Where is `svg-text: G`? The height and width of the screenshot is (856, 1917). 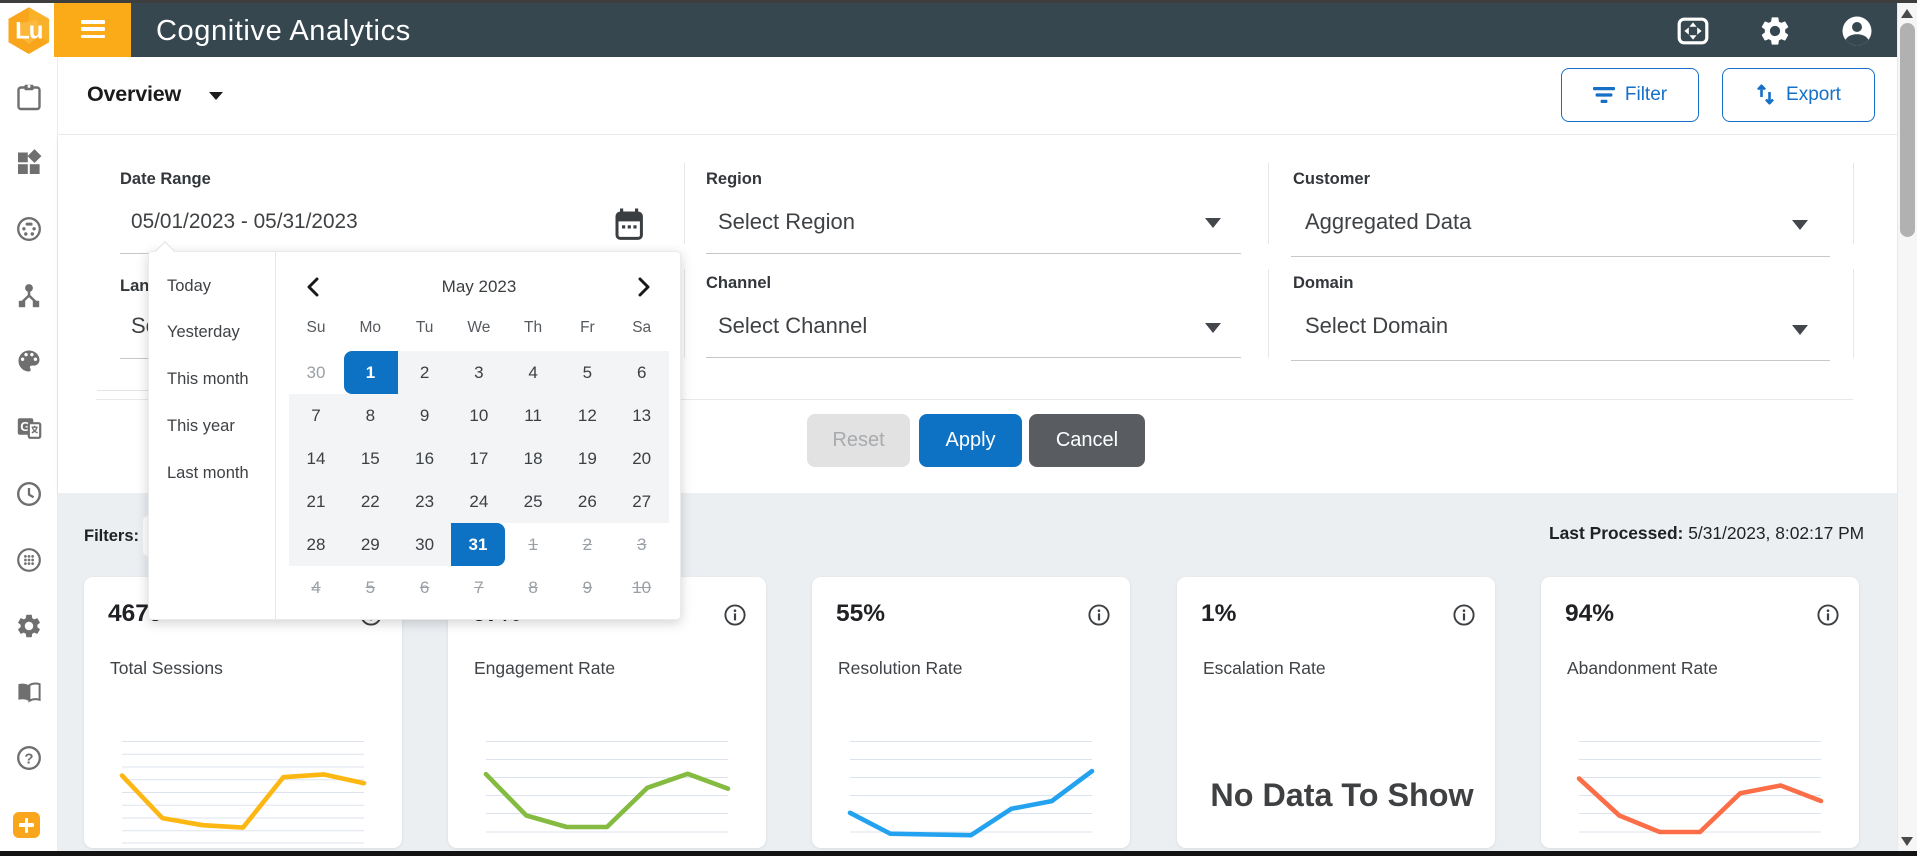 svg-text: G is located at coordinates (25, 426).